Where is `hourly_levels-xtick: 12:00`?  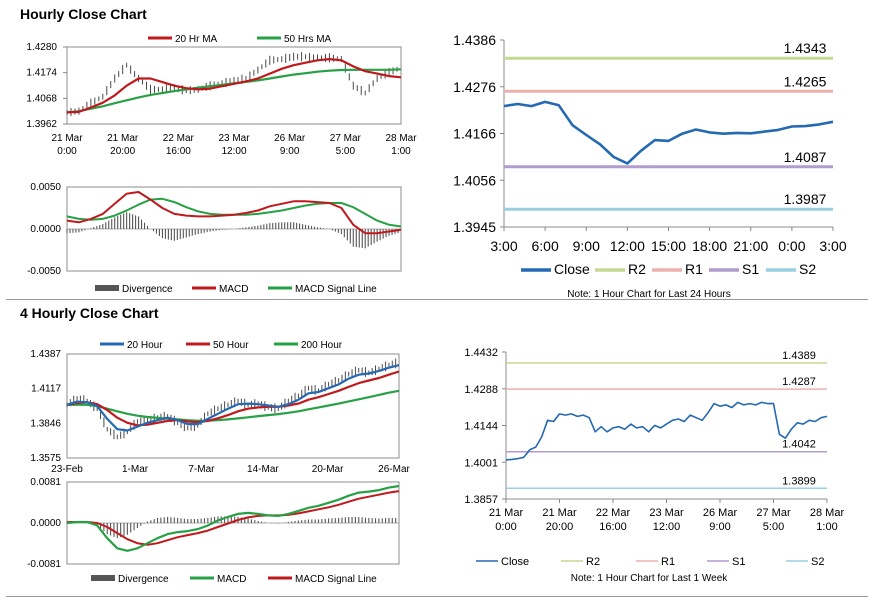
hourly_levels-xtick: 12:00 is located at coordinates (627, 246).